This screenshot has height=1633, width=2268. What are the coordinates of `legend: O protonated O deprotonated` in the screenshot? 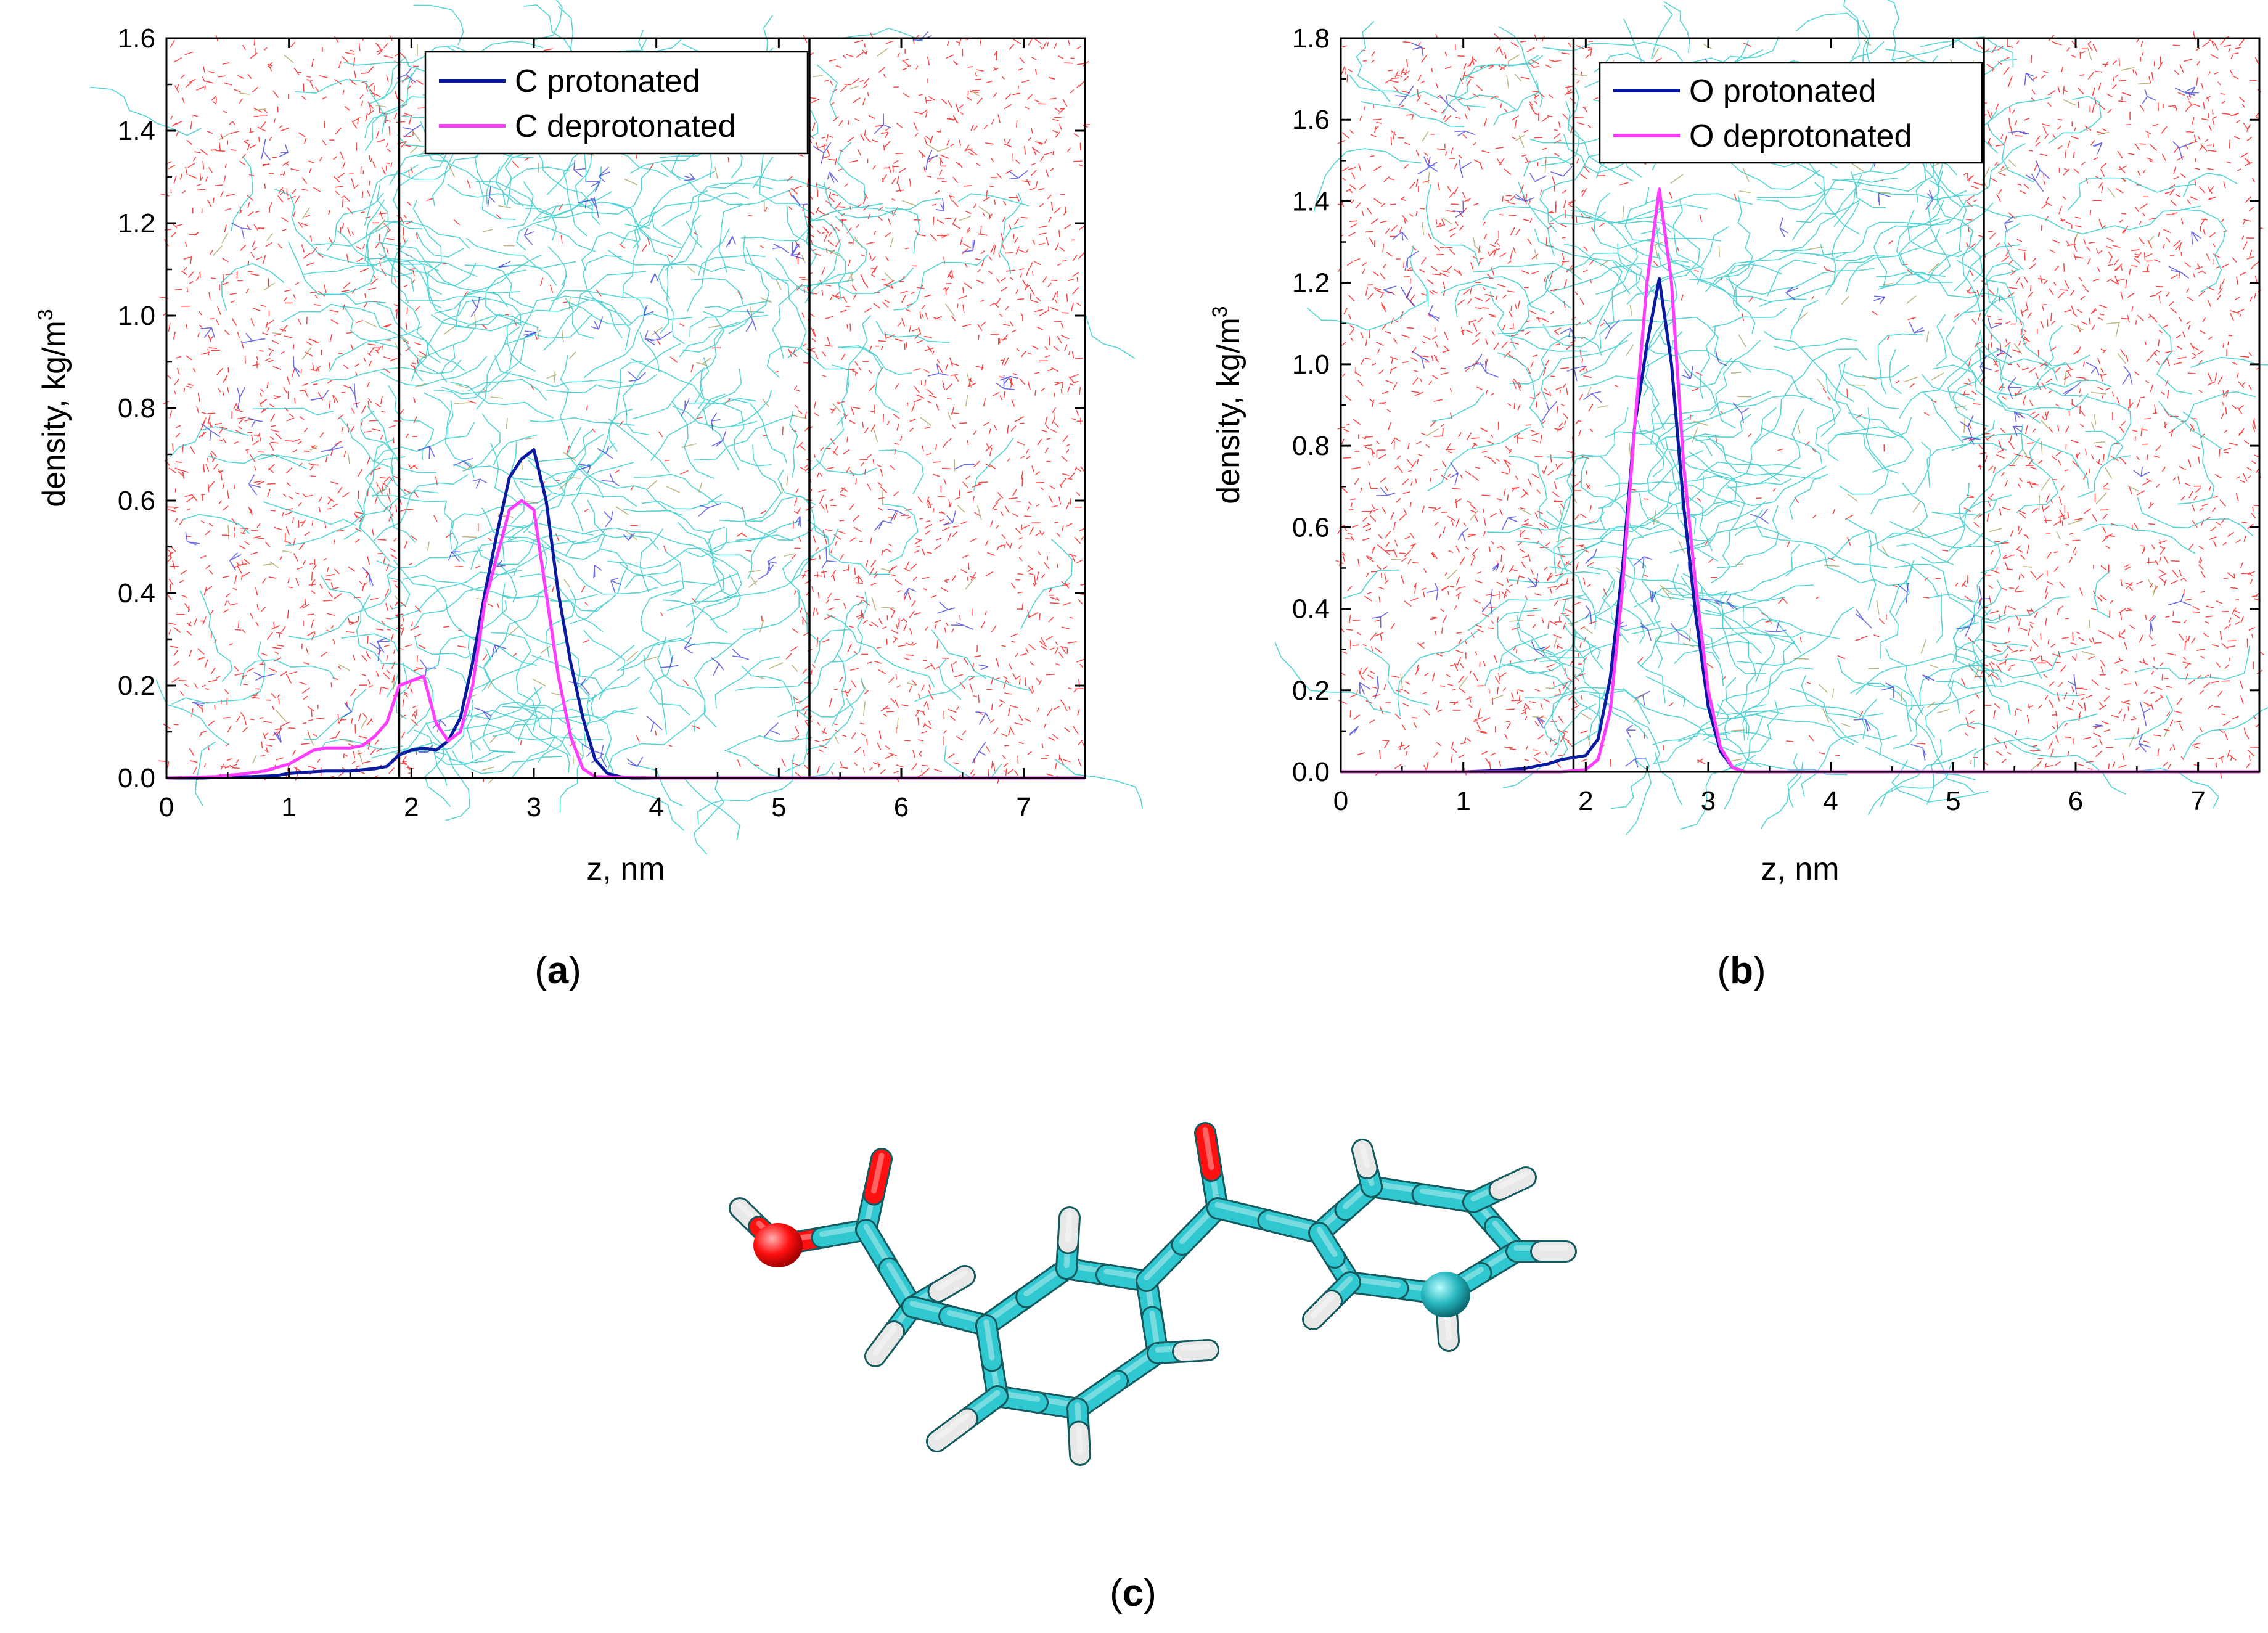 It's located at (1791, 113).